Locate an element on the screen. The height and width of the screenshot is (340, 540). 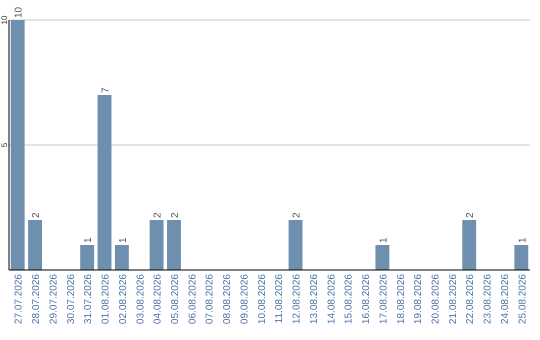
x-tick-label: 07.08.2026 is located at coordinates (210, 299).